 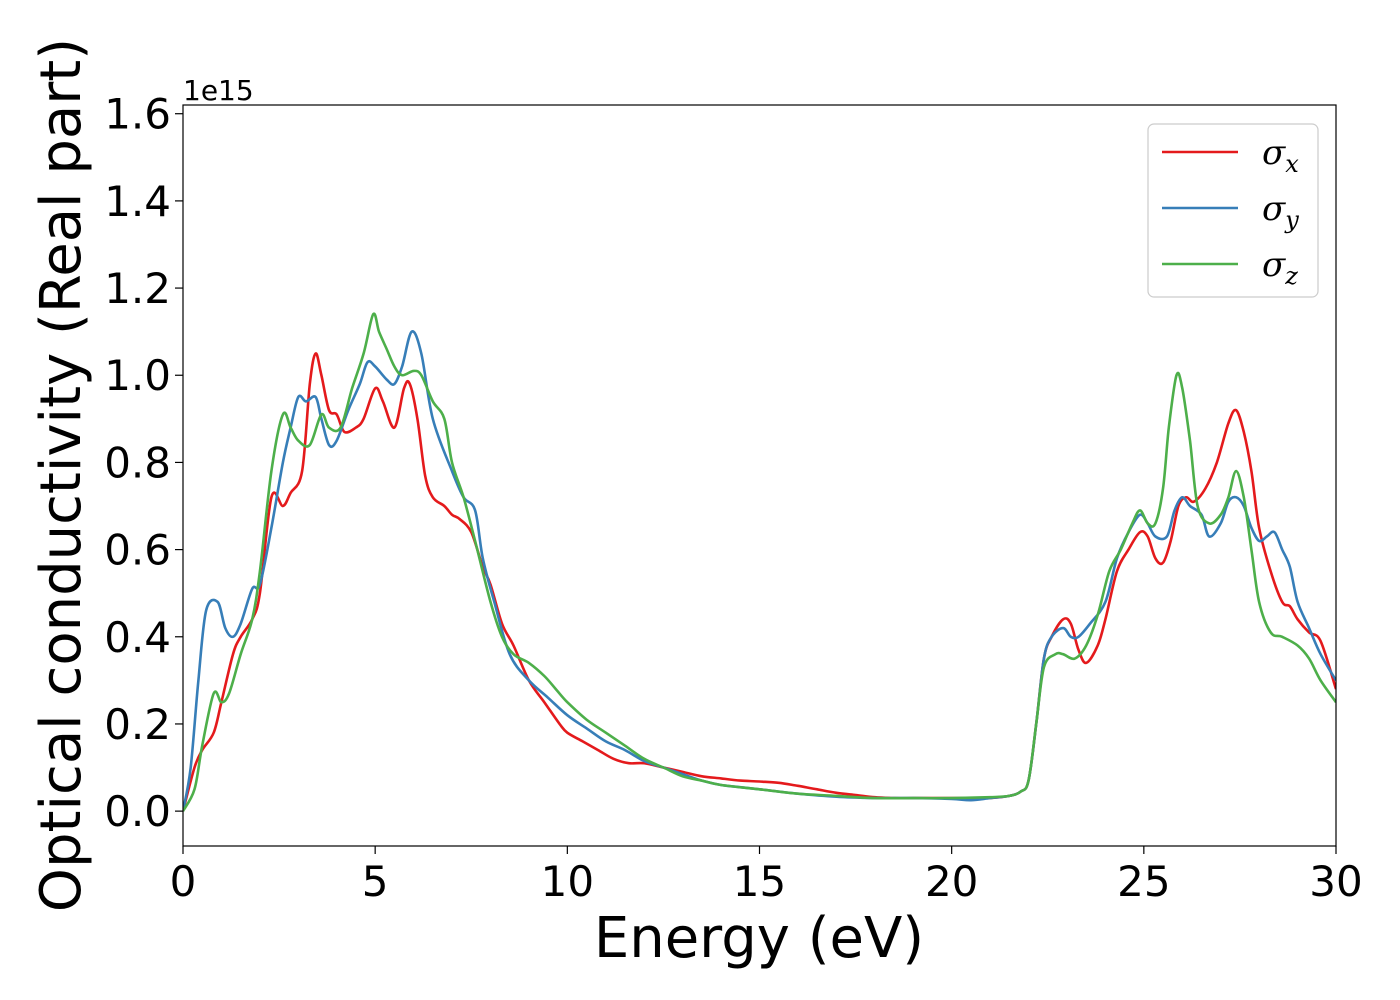 What do you see at coordinates (137, 811) in the screenshot?
I see `y-tick-label: 0.0` at bounding box center [137, 811].